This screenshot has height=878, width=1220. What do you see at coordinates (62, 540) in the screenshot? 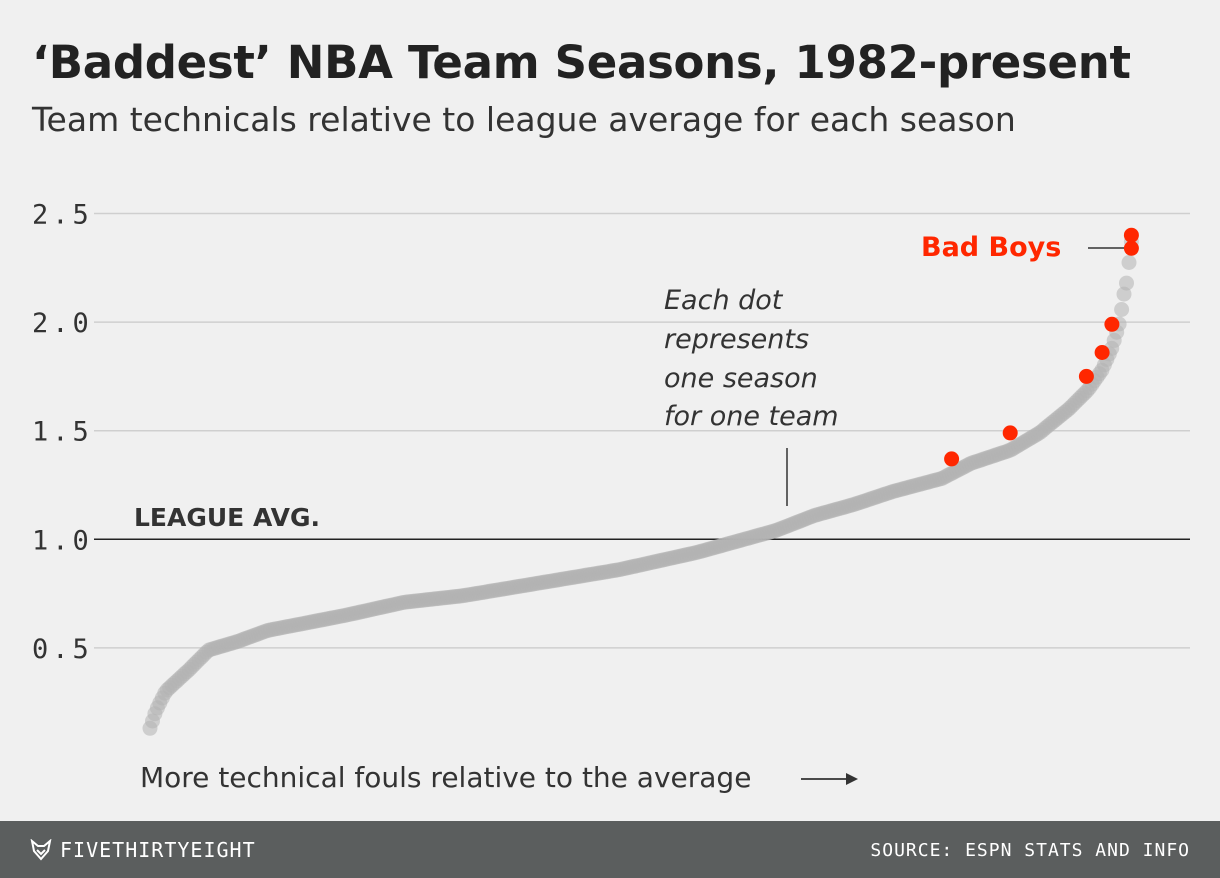
I see `y-tick-label: 1.0` at bounding box center [62, 540].